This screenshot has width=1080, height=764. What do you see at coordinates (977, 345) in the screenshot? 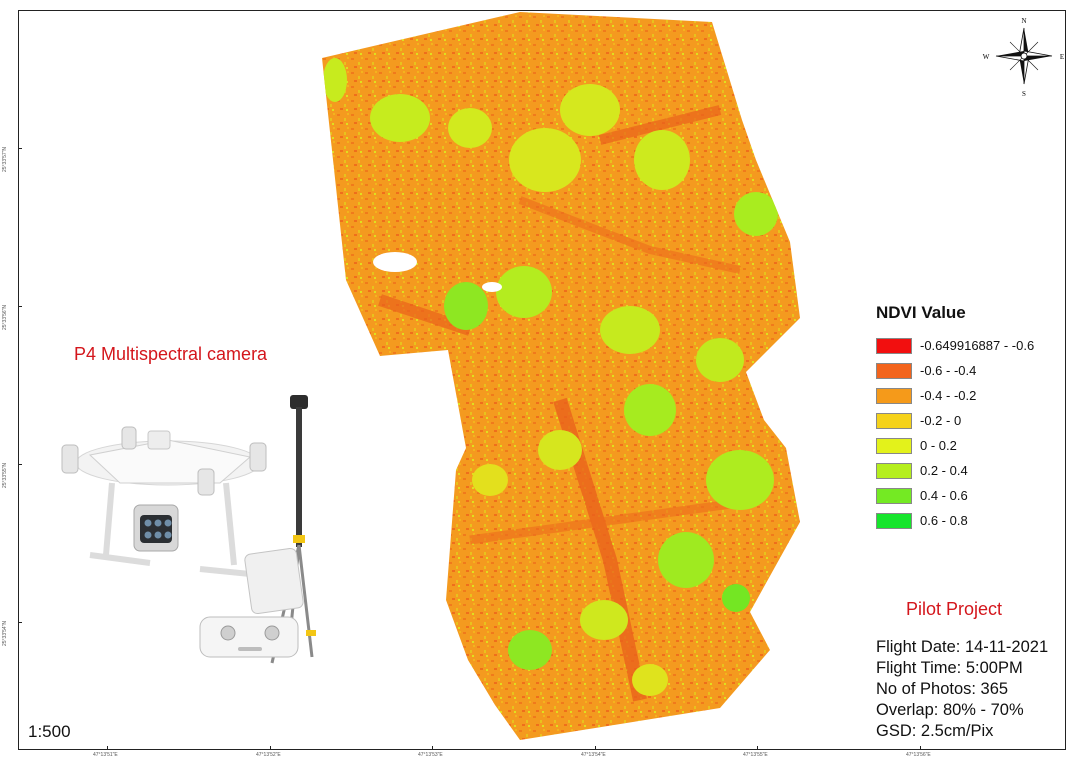
I see `legend-label: -0.649916887 - -0.6` at bounding box center [977, 345].